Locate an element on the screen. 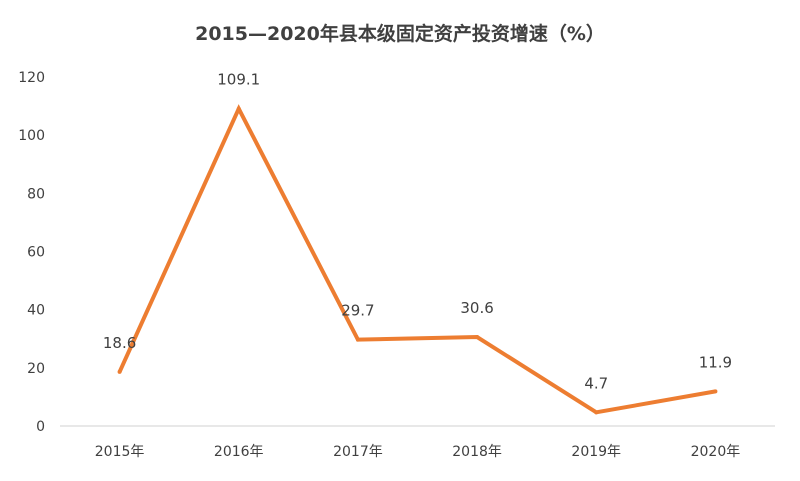 The width and height of the screenshot is (800, 481). data-label: 29.7 is located at coordinates (357, 311).